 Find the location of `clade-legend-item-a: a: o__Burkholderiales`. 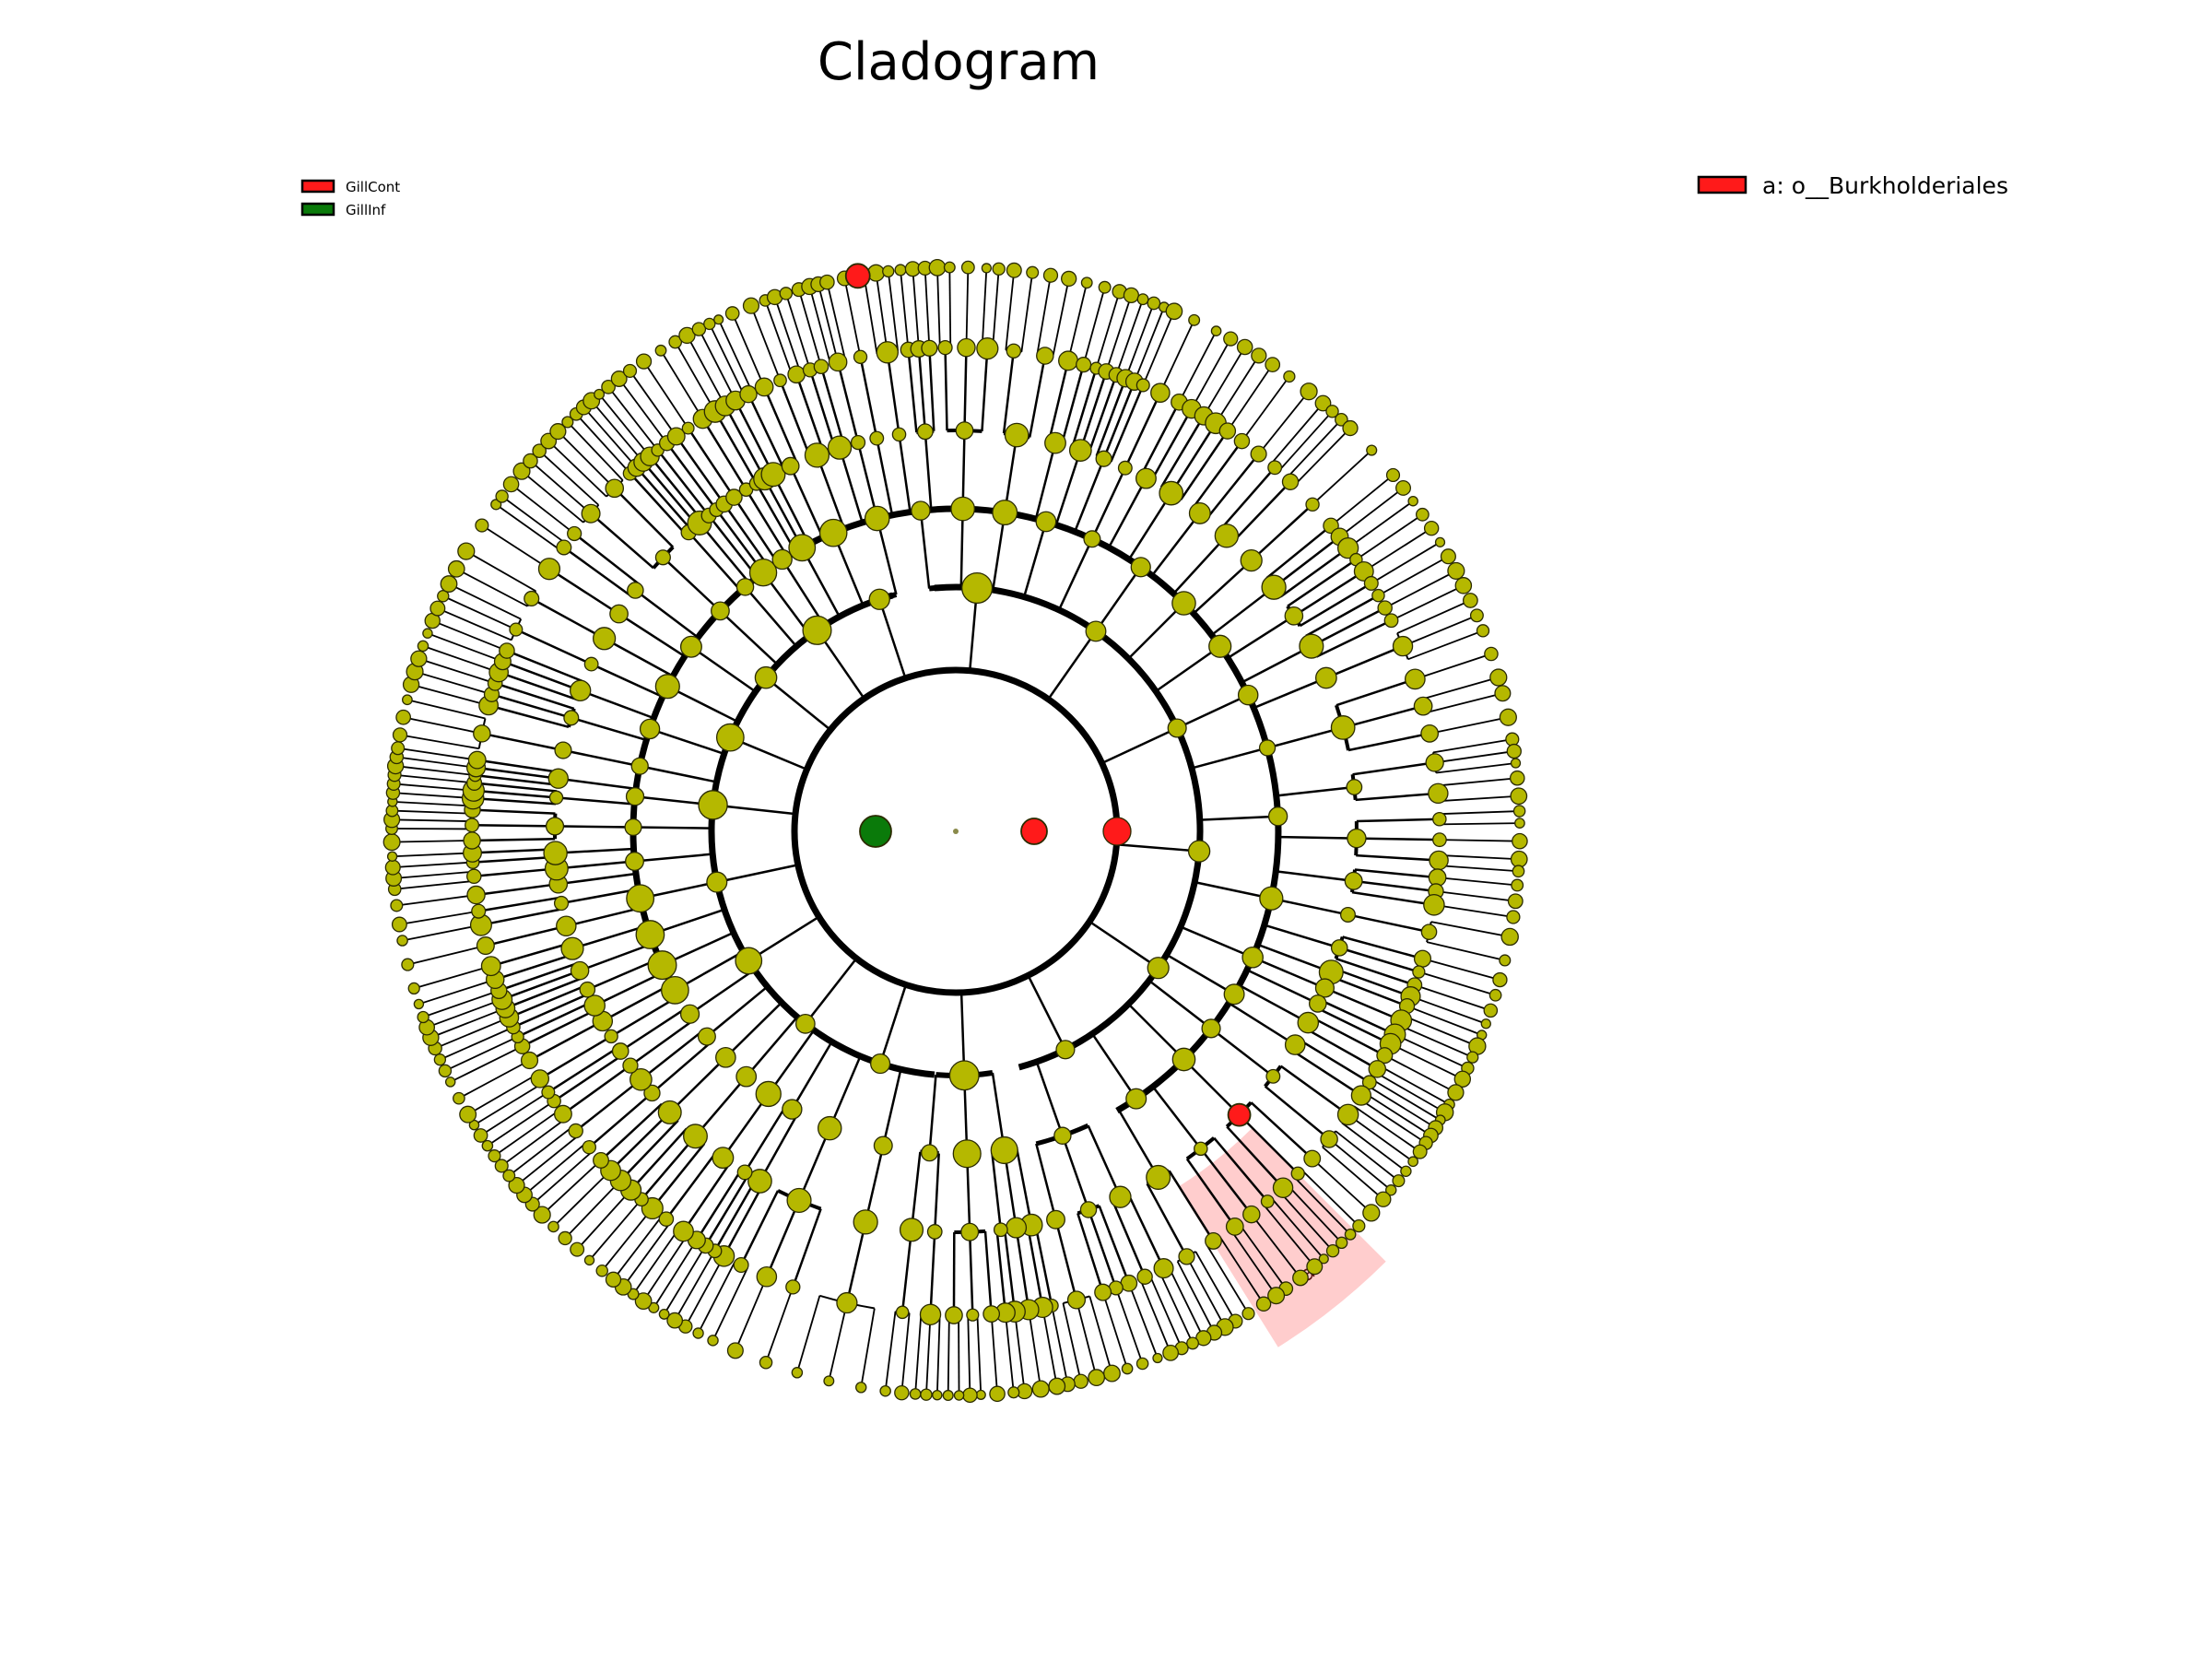

clade-legend-item-a: a: o__Burkholderiales is located at coordinates (1852, 185).